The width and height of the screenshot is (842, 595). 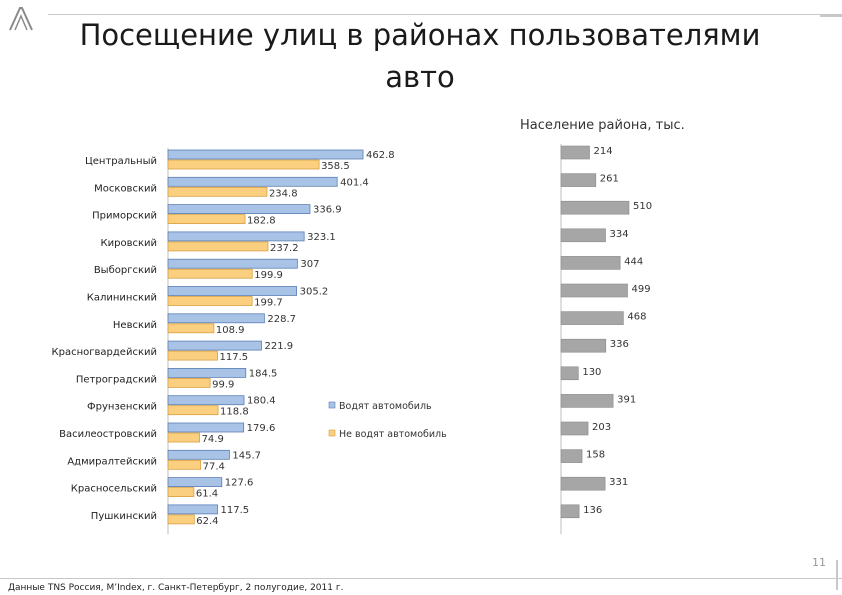 What do you see at coordinates (601, 427) in the screenshot?
I see `value-label-population: 203` at bounding box center [601, 427].